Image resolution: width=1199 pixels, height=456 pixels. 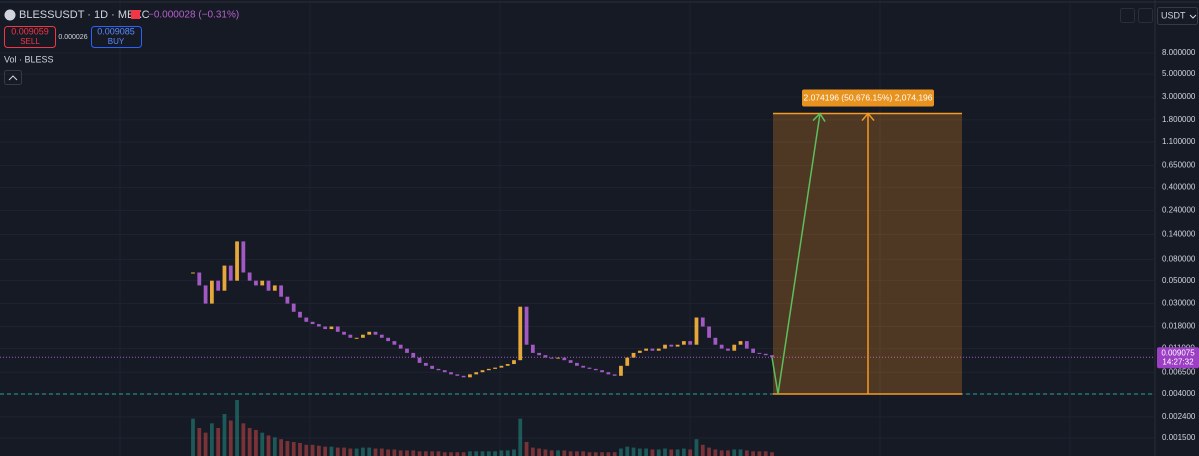 What do you see at coordinates (1179, 259) in the screenshot?
I see `y-tick-label: 0.080000` at bounding box center [1179, 259].